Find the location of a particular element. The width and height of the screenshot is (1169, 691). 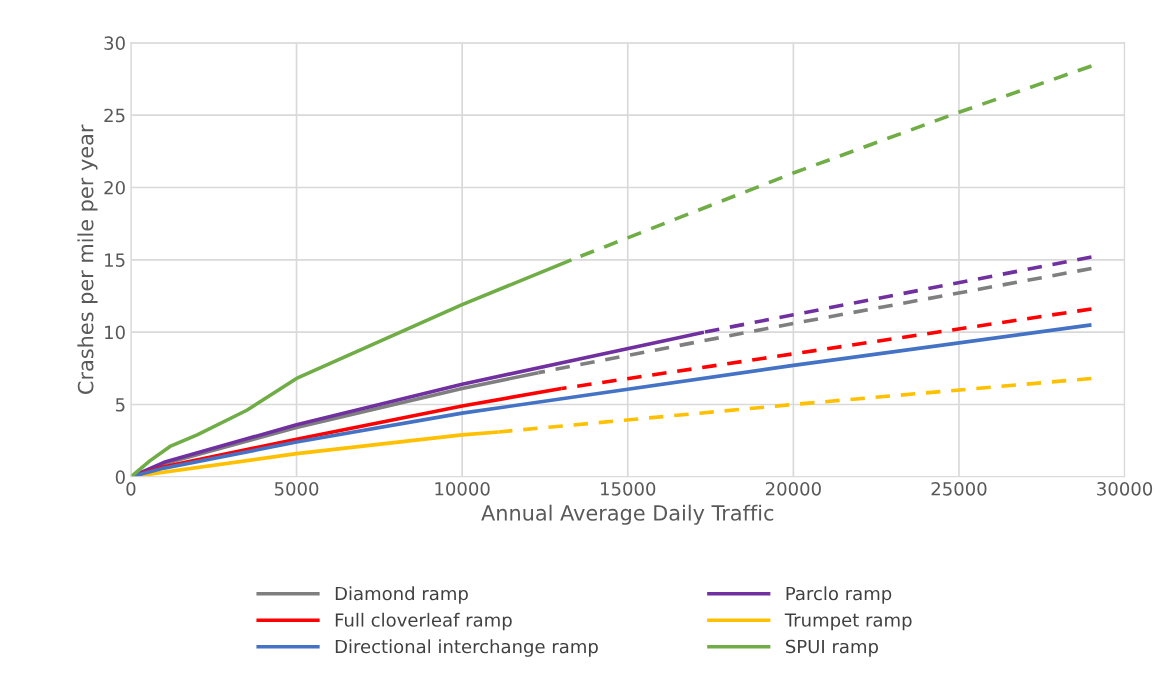

x-tick-label: 25000 is located at coordinates (959, 488).